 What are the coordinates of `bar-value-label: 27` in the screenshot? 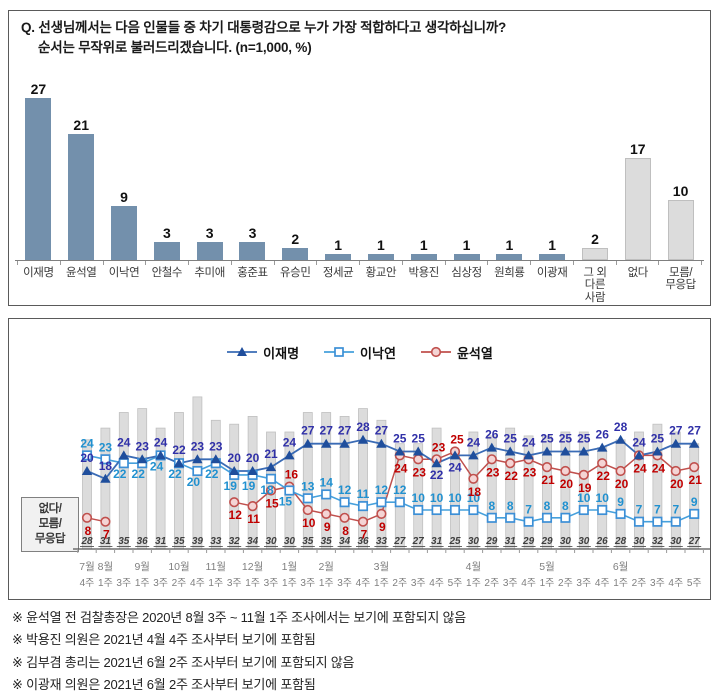 It's located at (38, 88).